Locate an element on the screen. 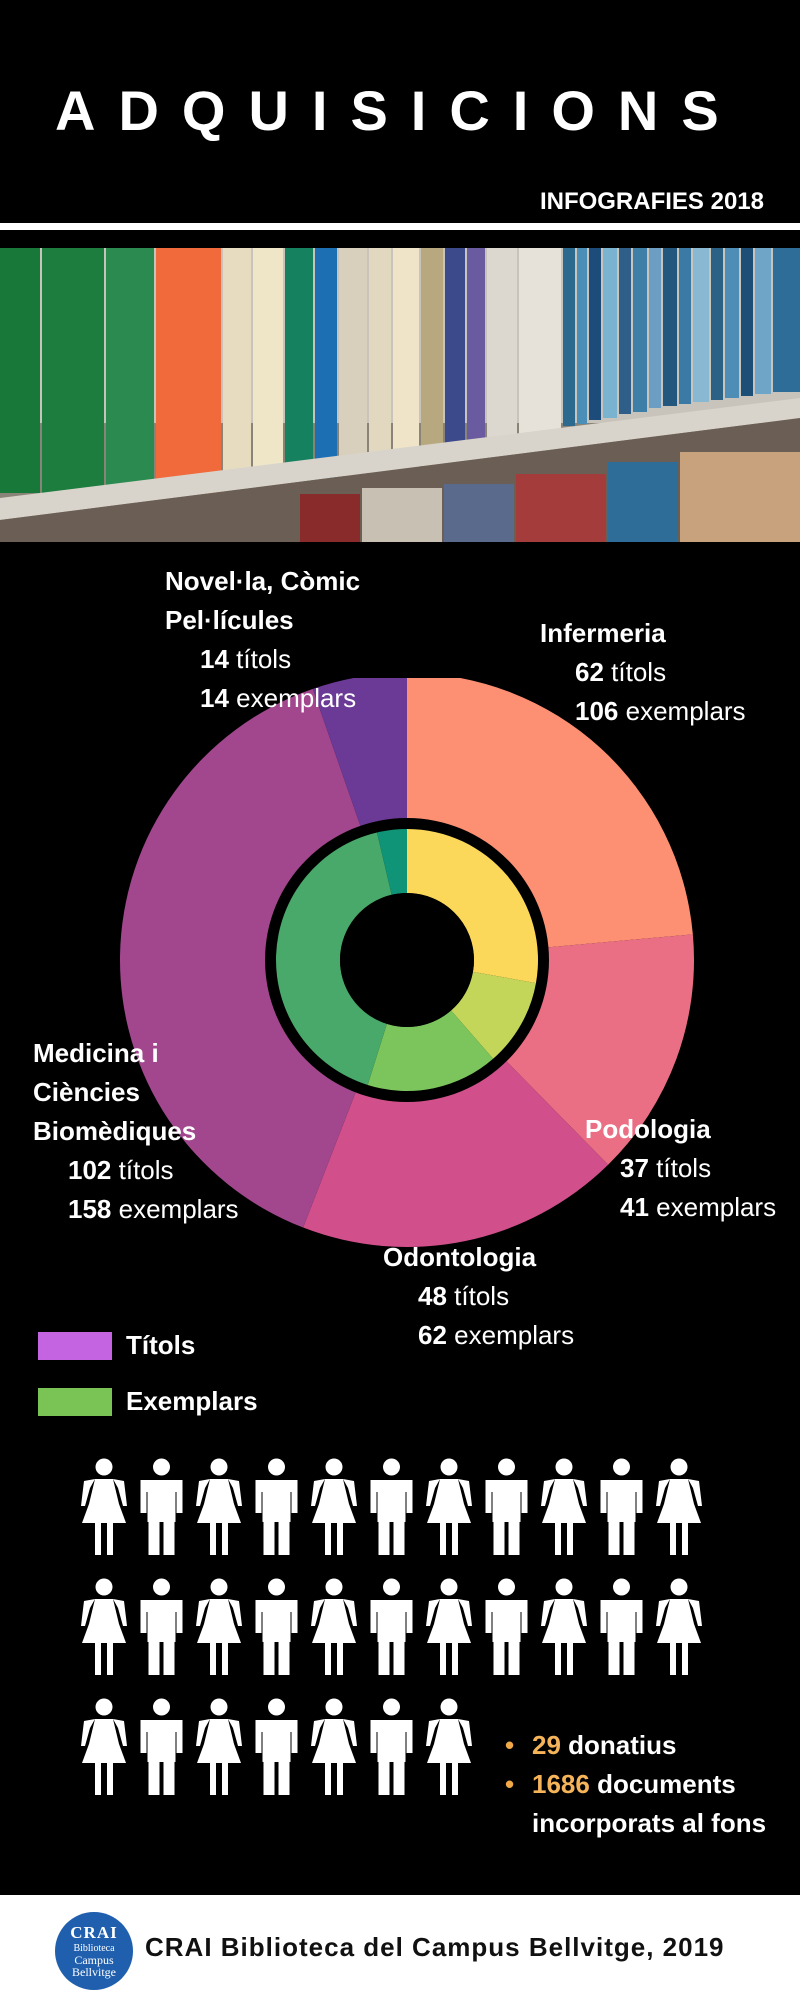 This screenshot has height=2000, width=800. logo-text: CRAI is located at coordinates (94, 1932).